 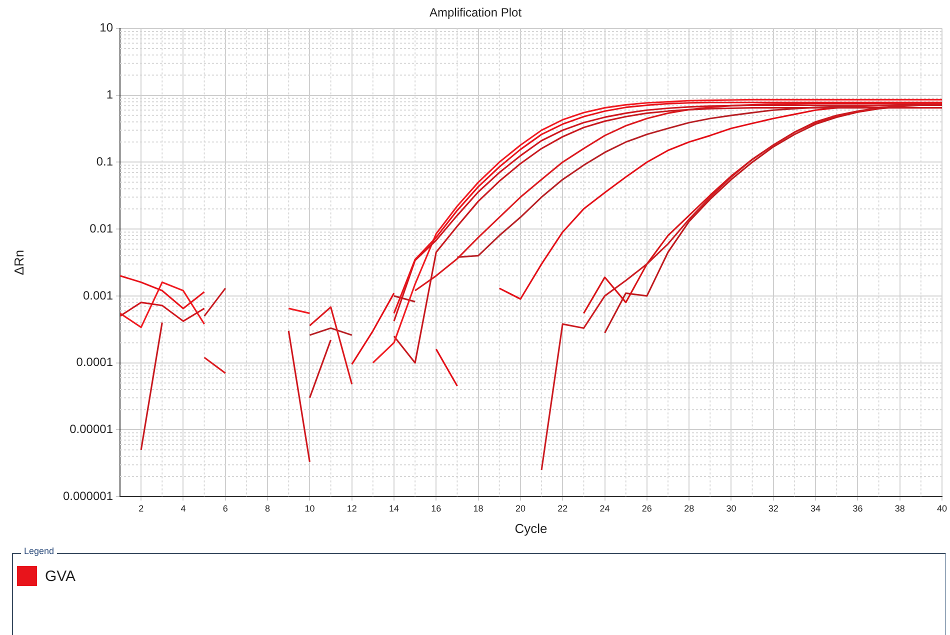 What do you see at coordinates (857, 508) in the screenshot?
I see `x-tick-label: 36` at bounding box center [857, 508].